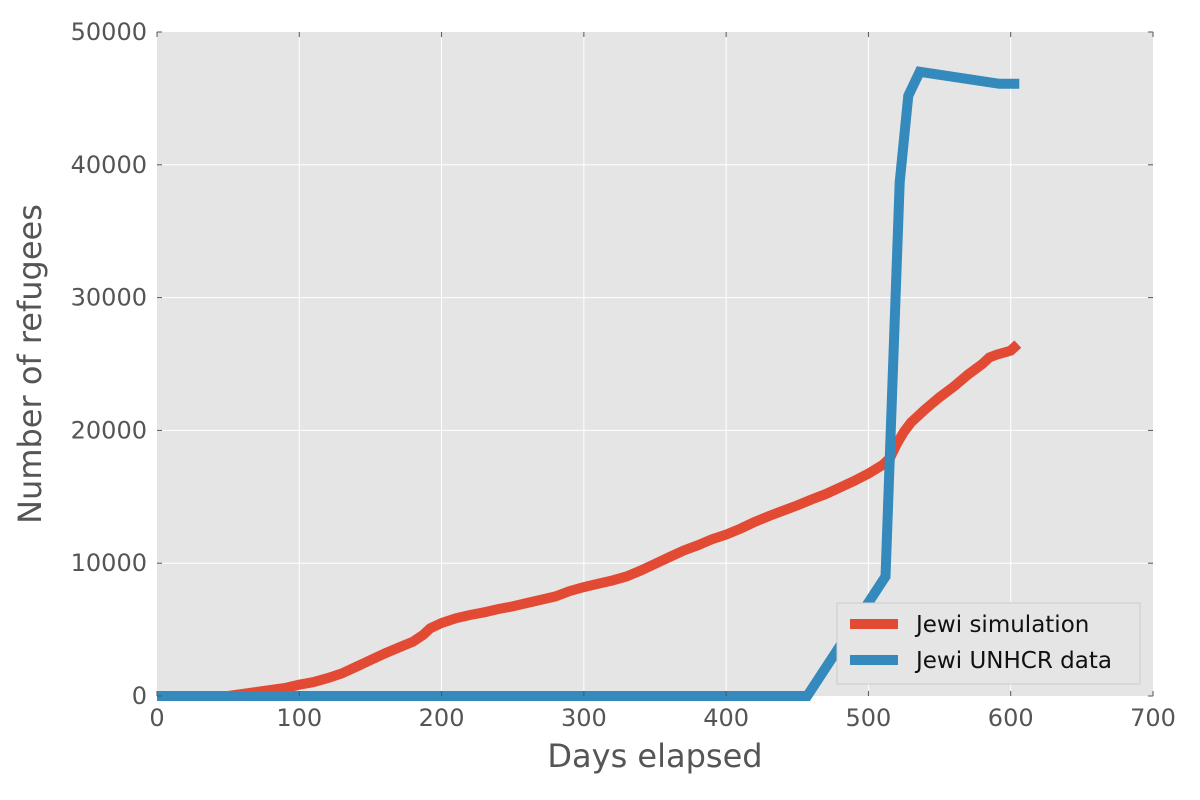  What do you see at coordinates (109, 430) in the screenshot?
I see `y-tick-label: 20000` at bounding box center [109, 430].